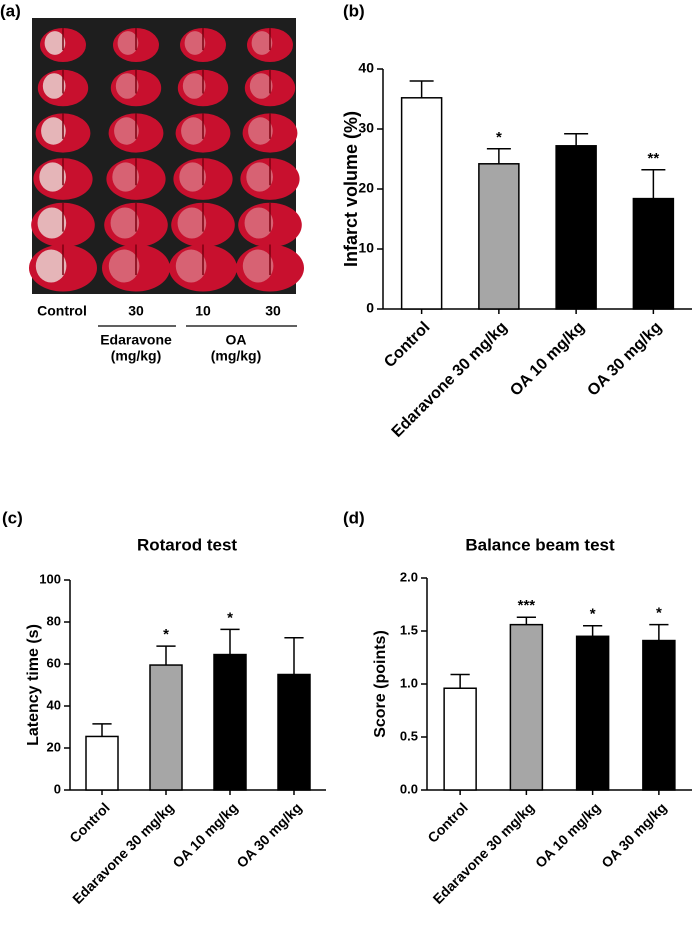 This screenshot has width=697, height=938. What do you see at coordinates (54, 662) in the screenshot?
I see `y-tick-label: 60` at bounding box center [54, 662].